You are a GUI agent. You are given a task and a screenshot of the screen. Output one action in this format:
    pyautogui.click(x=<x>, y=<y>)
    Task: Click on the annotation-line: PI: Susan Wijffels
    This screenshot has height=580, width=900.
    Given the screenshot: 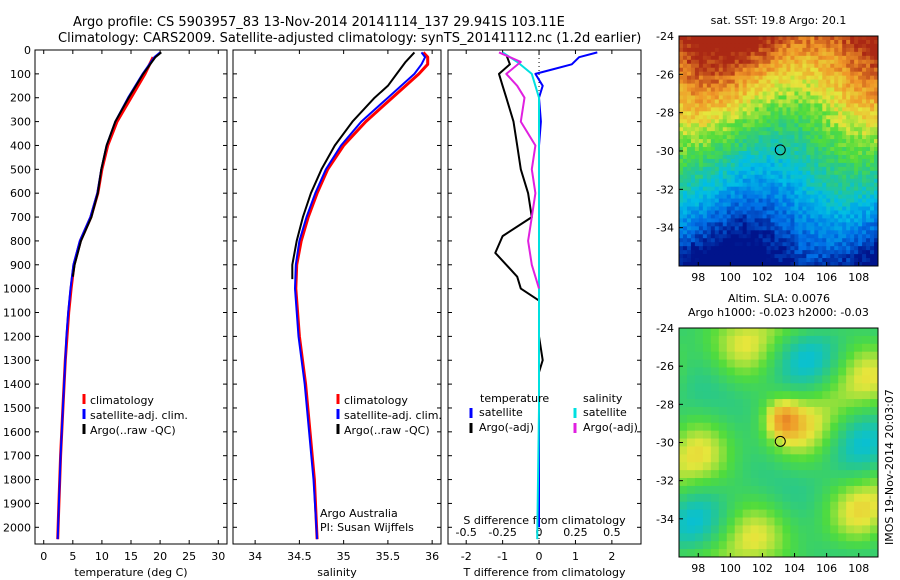 What is the action you would take?
    pyautogui.click(x=367, y=527)
    